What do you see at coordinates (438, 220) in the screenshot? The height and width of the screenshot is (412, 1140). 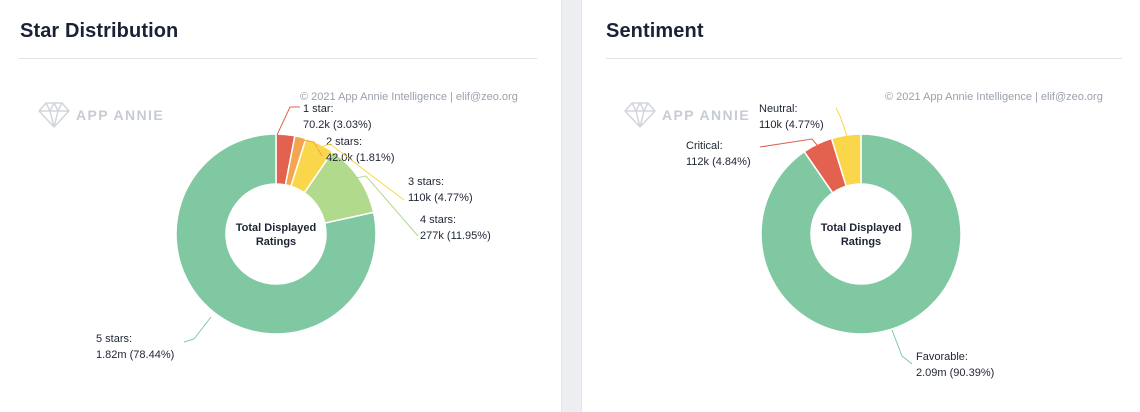 I see `slice-label-4-stars: 4 stars:` at bounding box center [438, 220].